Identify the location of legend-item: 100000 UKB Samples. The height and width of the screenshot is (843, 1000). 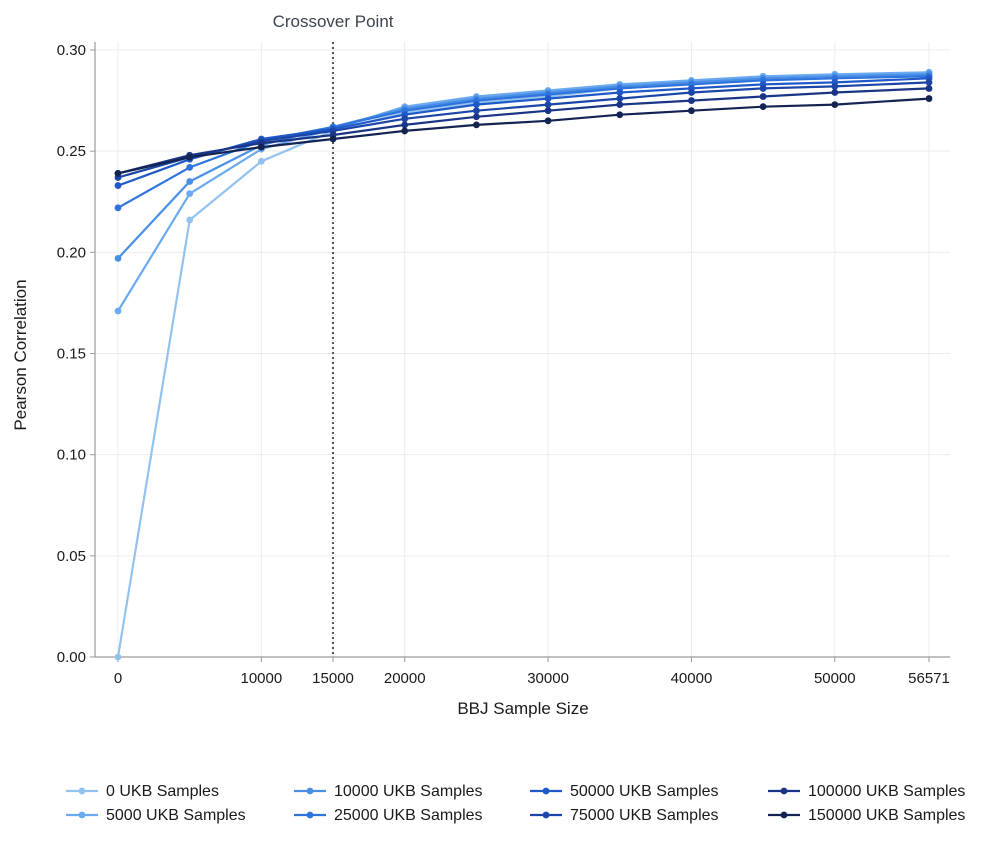
(866, 791).